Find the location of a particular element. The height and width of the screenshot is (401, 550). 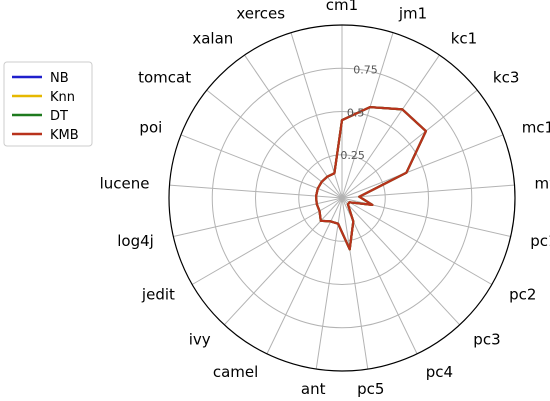

category-label-mw1: mw1 is located at coordinates (542, 184).